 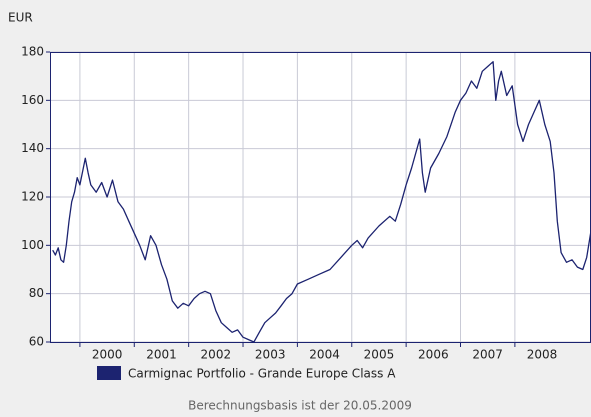 I want to click on y-tick-label: 80, so click(x=36, y=293).